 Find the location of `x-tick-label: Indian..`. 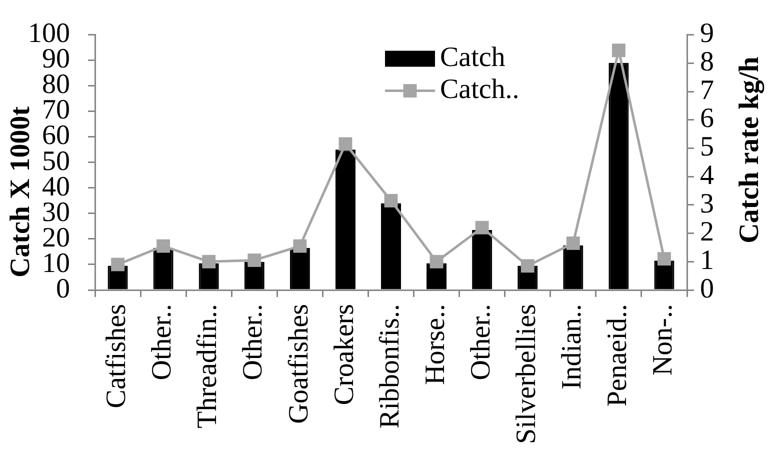

x-tick-label: Indian.. is located at coordinates (572, 347).